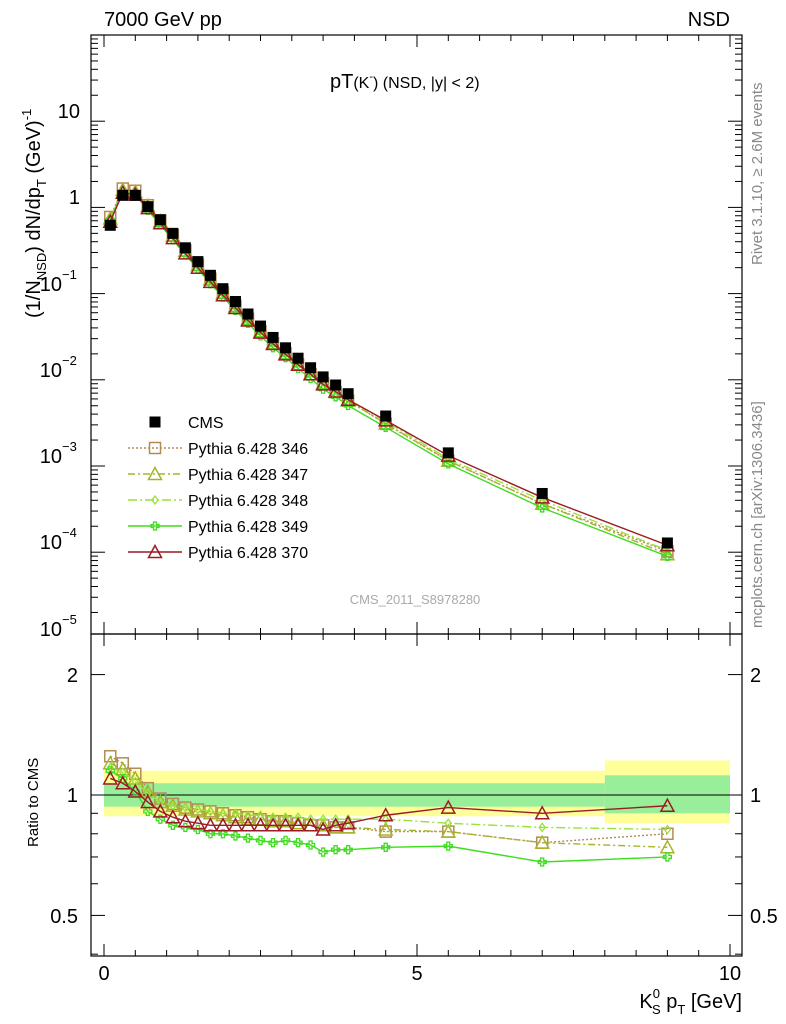 The height and width of the screenshot is (1024, 786). Describe the element at coordinates (248, 527) in the screenshot. I see `legend-label-349: Pythia 6.428 349` at that location.